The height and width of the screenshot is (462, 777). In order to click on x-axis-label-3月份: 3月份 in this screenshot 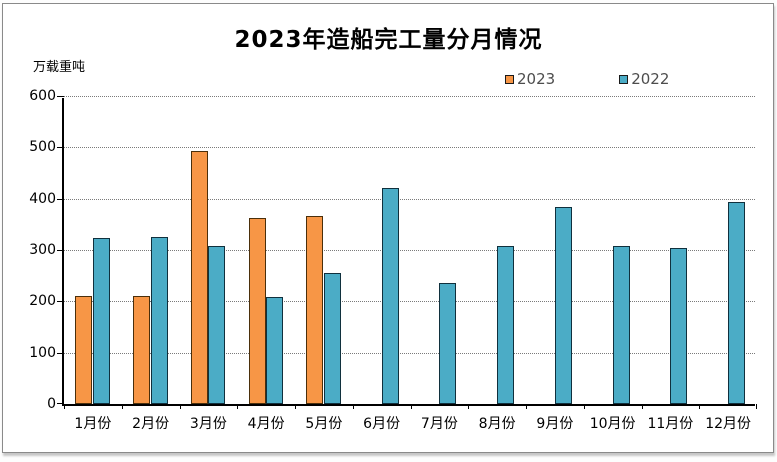, I will do `click(208, 424)`.